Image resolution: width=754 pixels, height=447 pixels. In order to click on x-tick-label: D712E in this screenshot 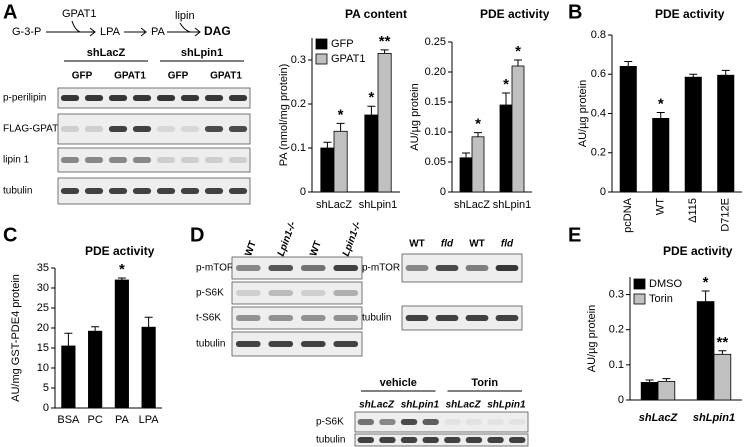, I will do `click(726, 215)`.